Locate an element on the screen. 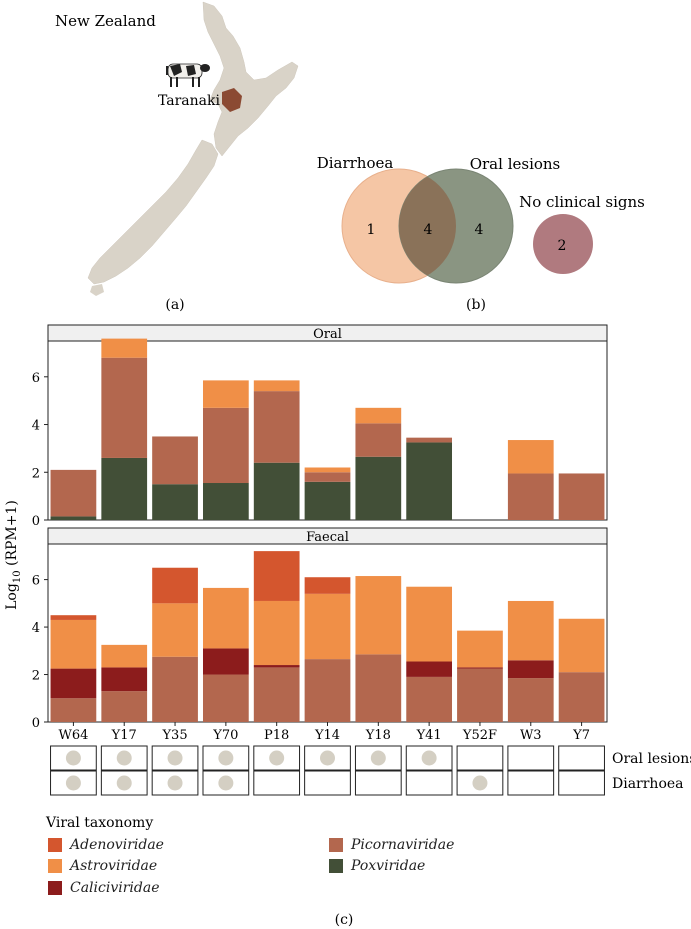 The height and width of the screenshot is (929, 691). x-tick-label: Y17 is located at coordinates (124, 735).